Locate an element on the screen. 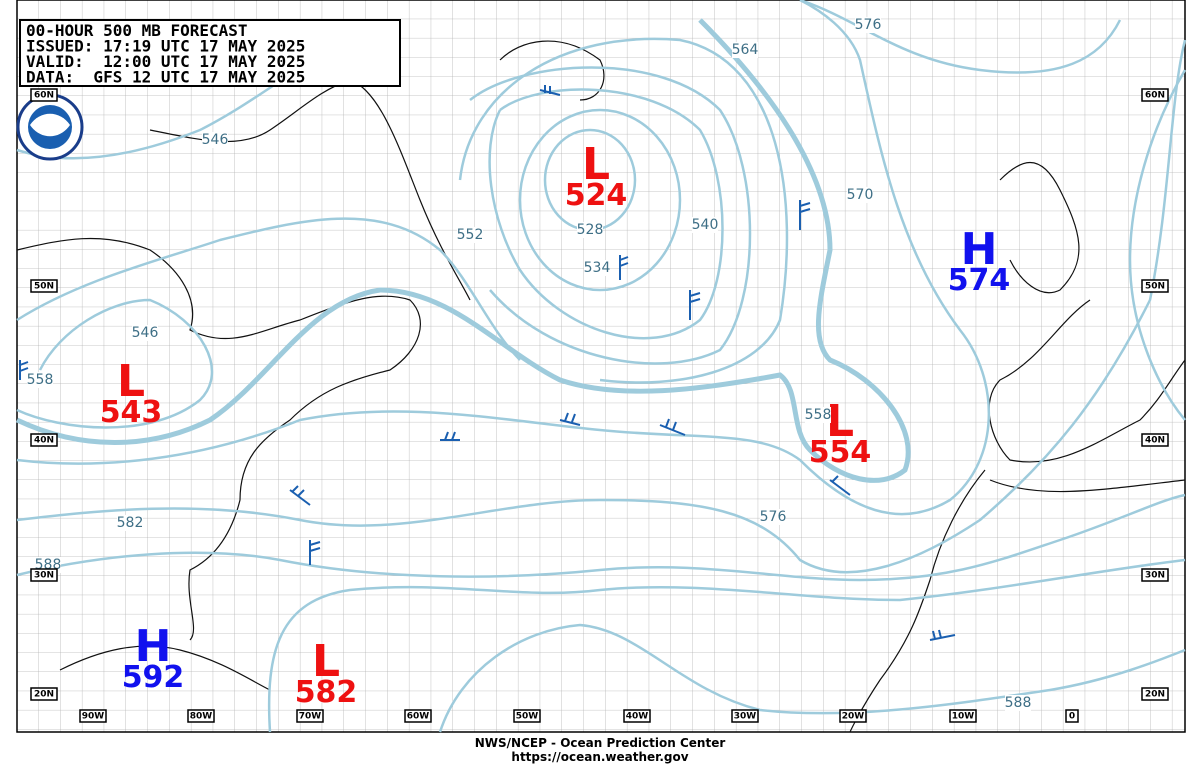 The image size is (1200, 764). contour-label: 534 is located at coordinates (597, 268).